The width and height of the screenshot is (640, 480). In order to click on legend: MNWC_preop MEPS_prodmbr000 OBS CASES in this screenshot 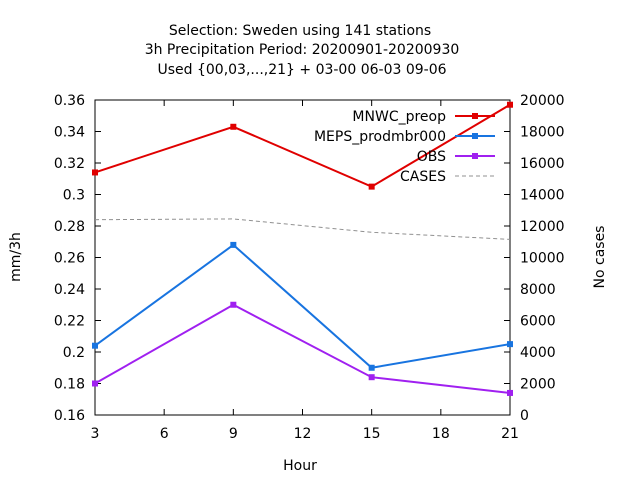, I will do `click(404, 147)`.